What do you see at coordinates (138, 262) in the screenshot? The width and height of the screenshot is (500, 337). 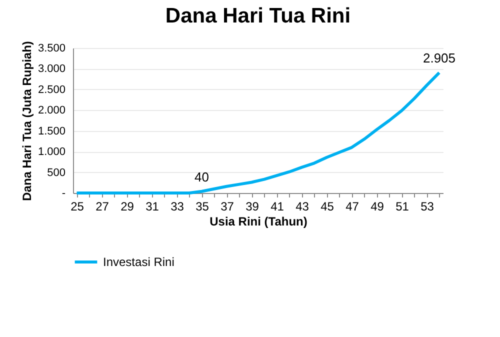 I see `legend-label: Investasi Rini` at bounding box center [138, 262].